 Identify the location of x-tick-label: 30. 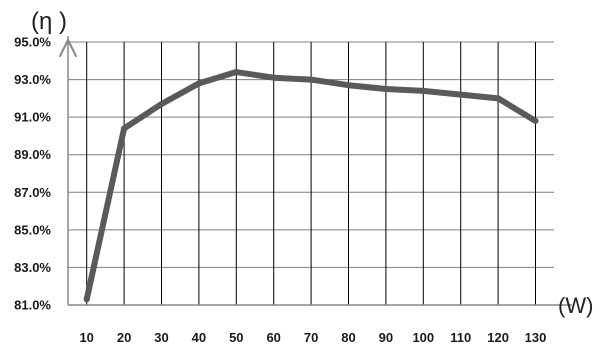
(161, 337).